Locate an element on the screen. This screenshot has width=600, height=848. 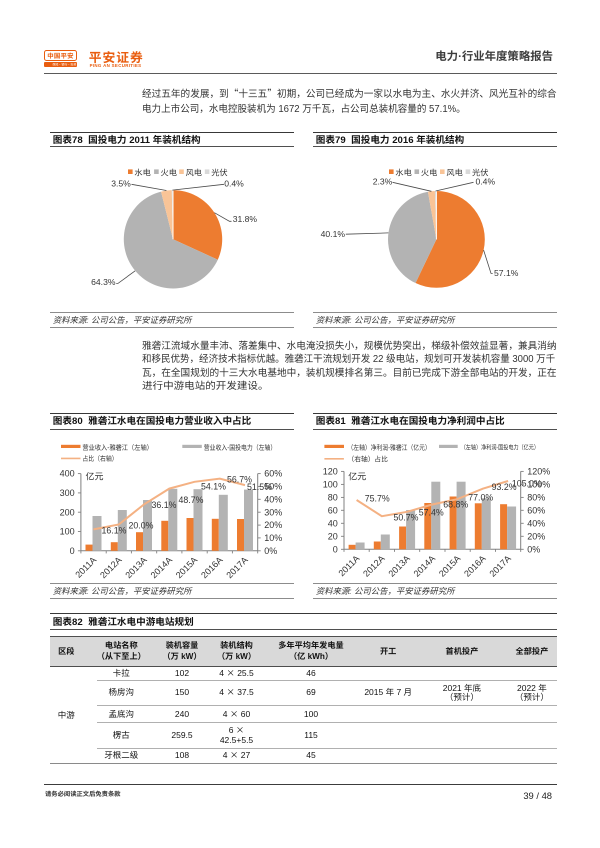
svg-text: 营业收入-雅砻江（左轴） is located at coordinates (117, 448).